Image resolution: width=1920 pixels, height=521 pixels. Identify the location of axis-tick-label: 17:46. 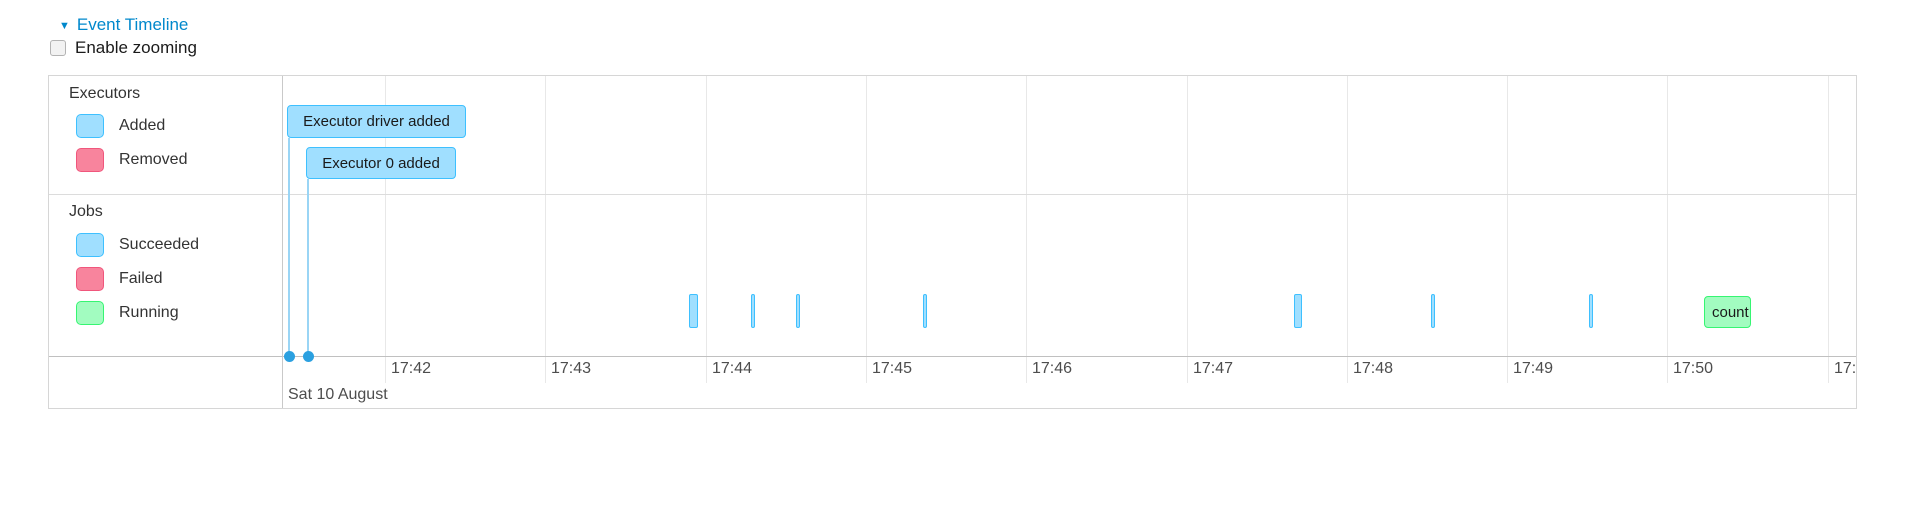
(1052, 368).